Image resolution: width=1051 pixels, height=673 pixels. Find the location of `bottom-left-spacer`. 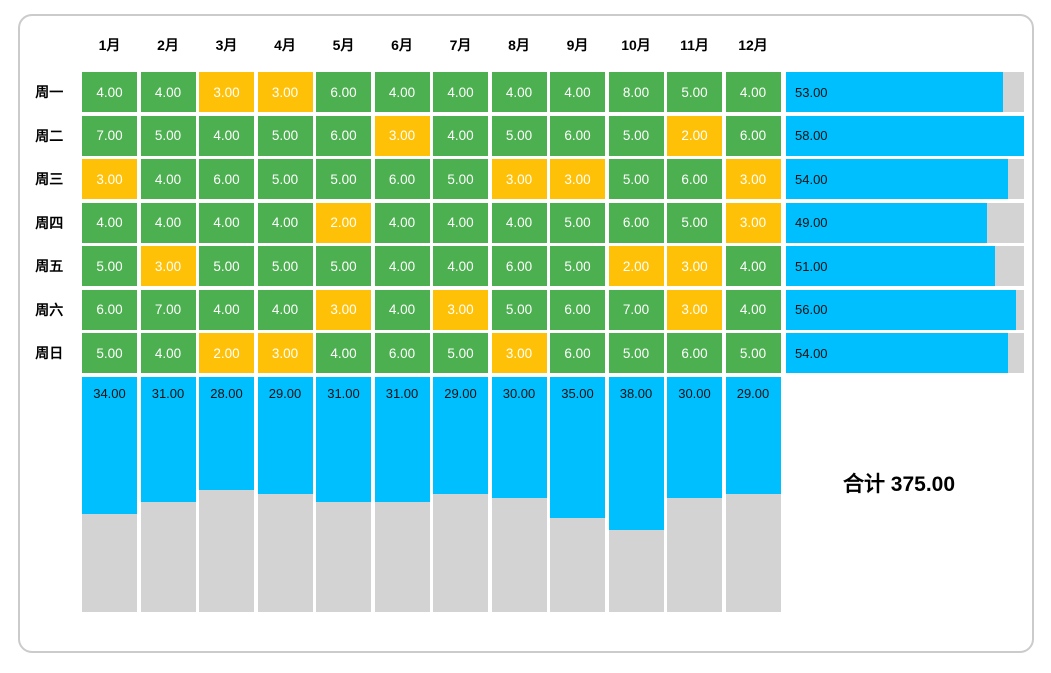

bottom-left-spacer is located at coordinates (49, 494).